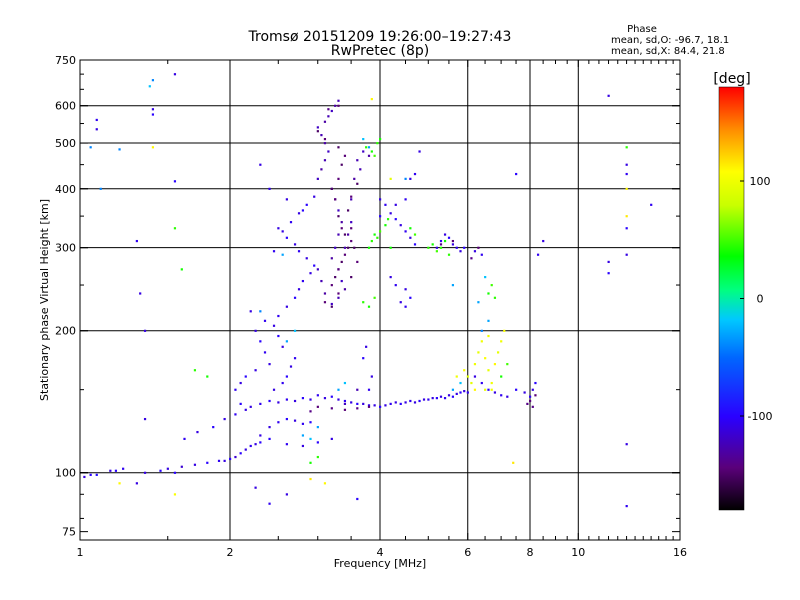 The width and height of the screenshot is (800, 600). What do you see at coordinates (230, 552) in the screenshot?
I see `x-tick-label: 2` at bounding box center [230, 552].